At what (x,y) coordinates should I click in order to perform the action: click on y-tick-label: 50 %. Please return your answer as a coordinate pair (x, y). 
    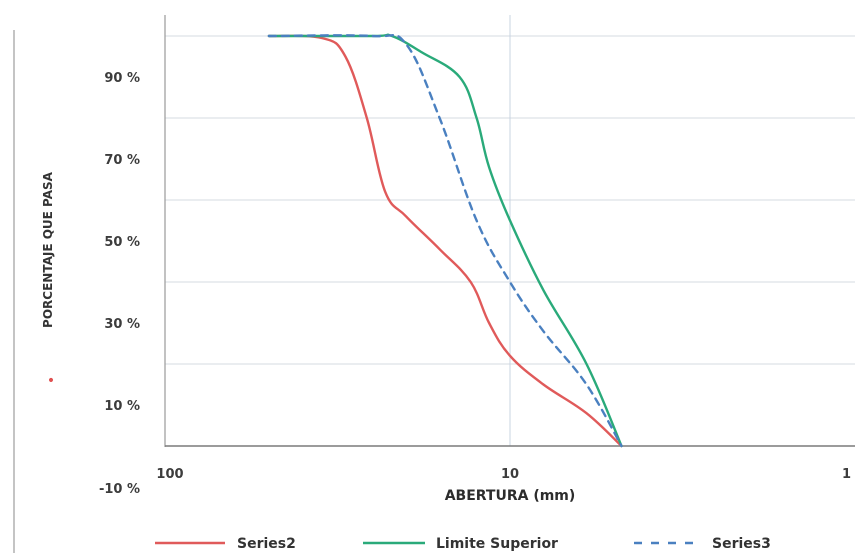
    Looking at the image, I should click on (122, 242).